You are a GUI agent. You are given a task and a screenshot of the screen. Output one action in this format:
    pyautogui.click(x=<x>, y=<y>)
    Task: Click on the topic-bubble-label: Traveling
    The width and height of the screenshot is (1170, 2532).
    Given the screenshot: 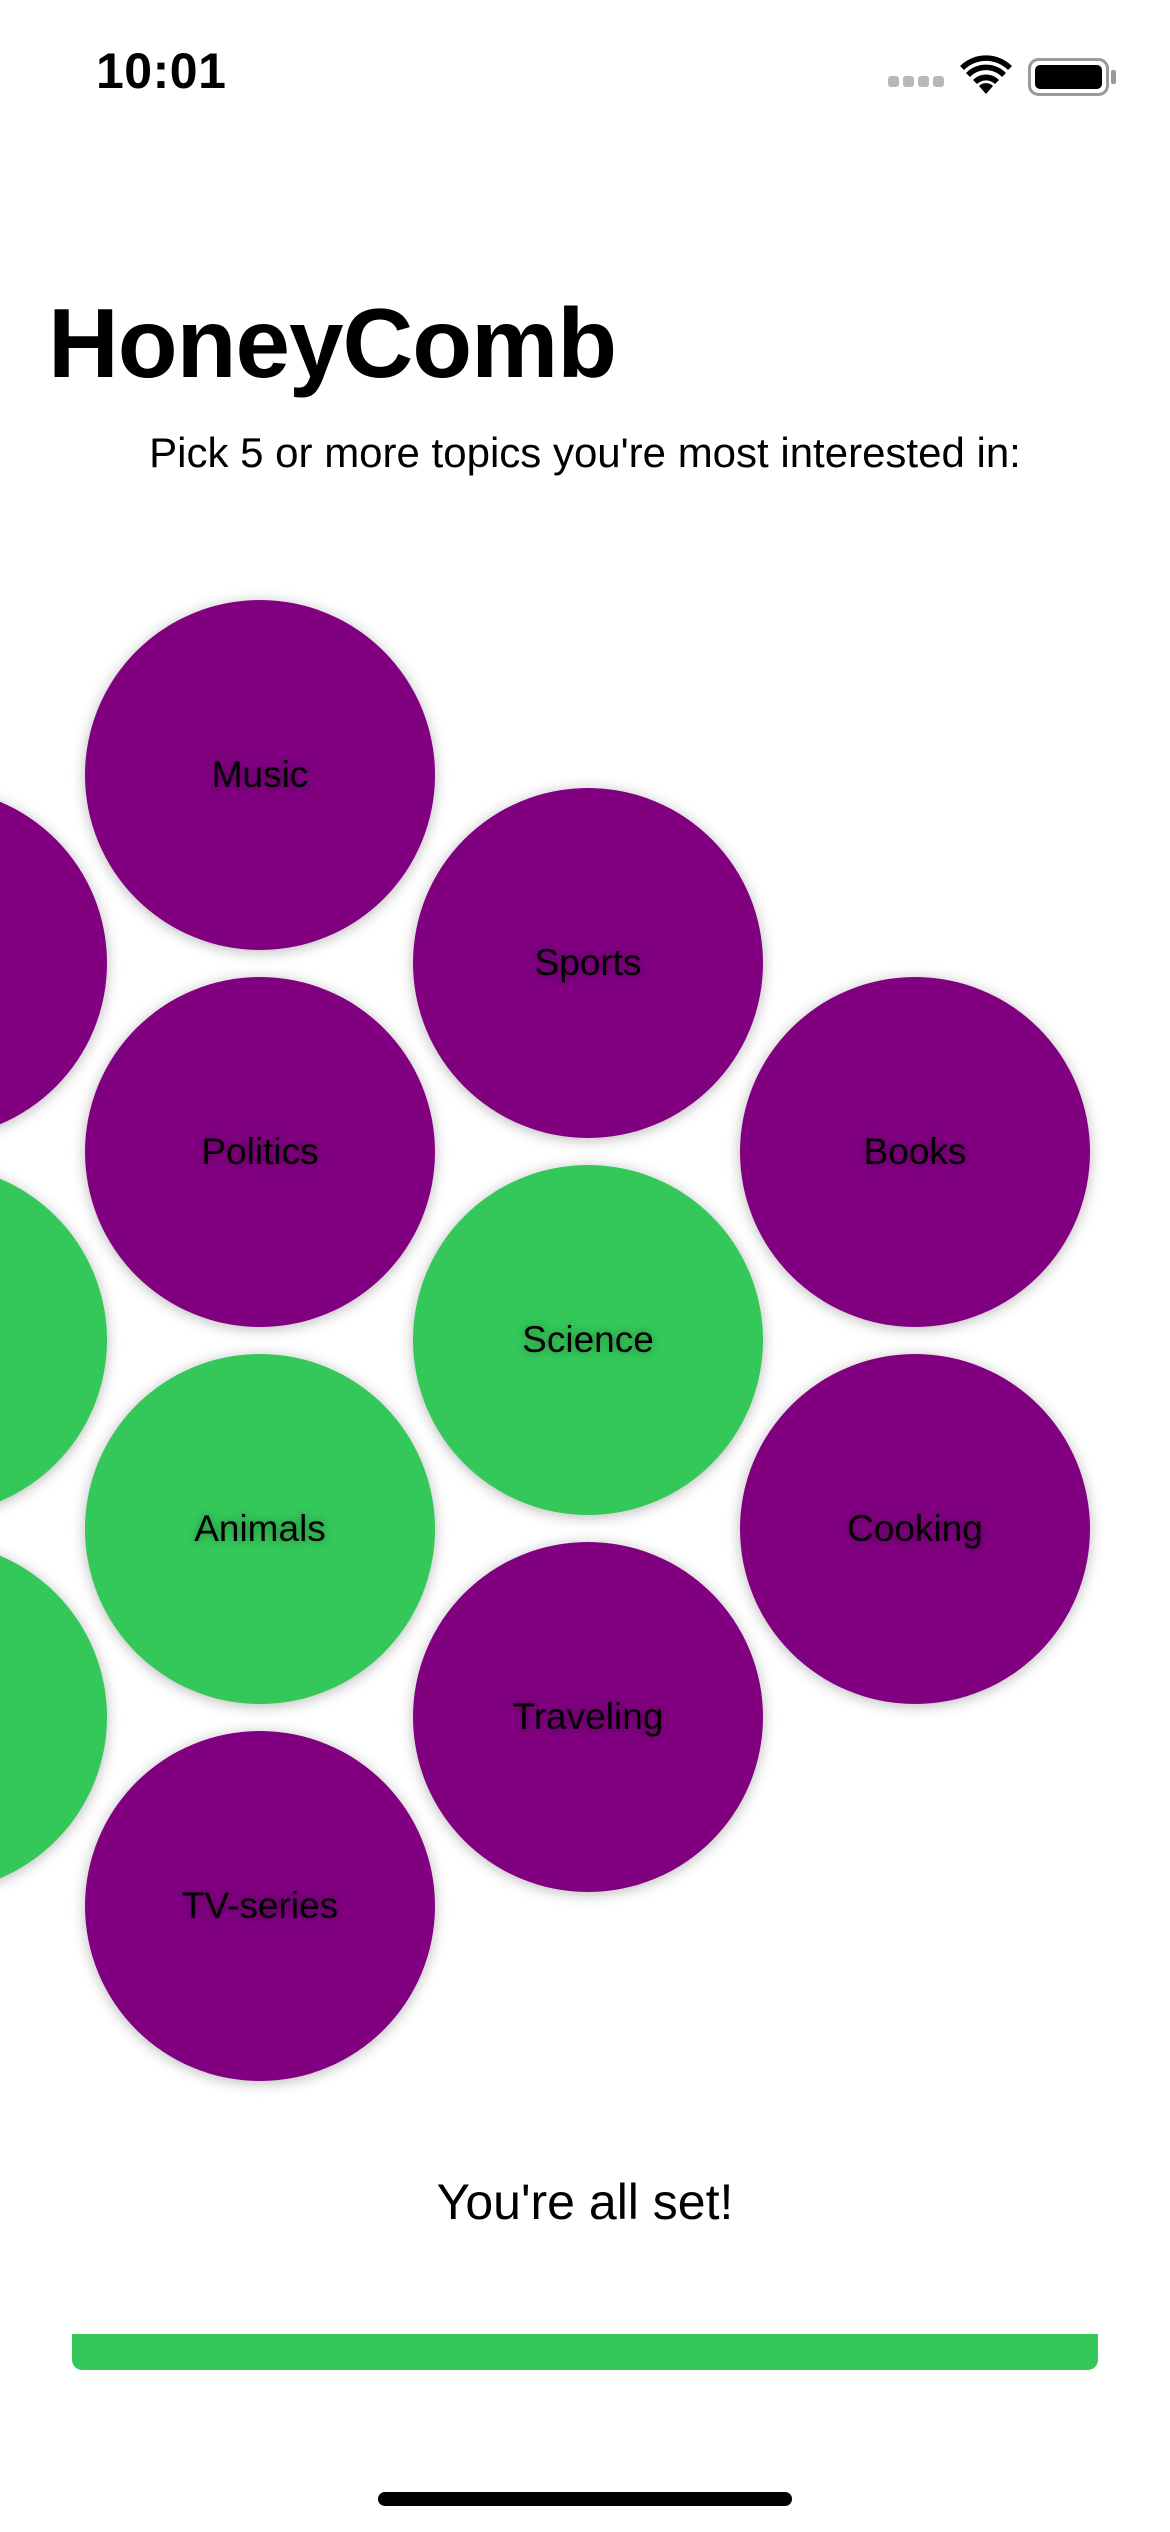 What is the action you would take?
    pyautogui.click(x=588, y=1716)
    